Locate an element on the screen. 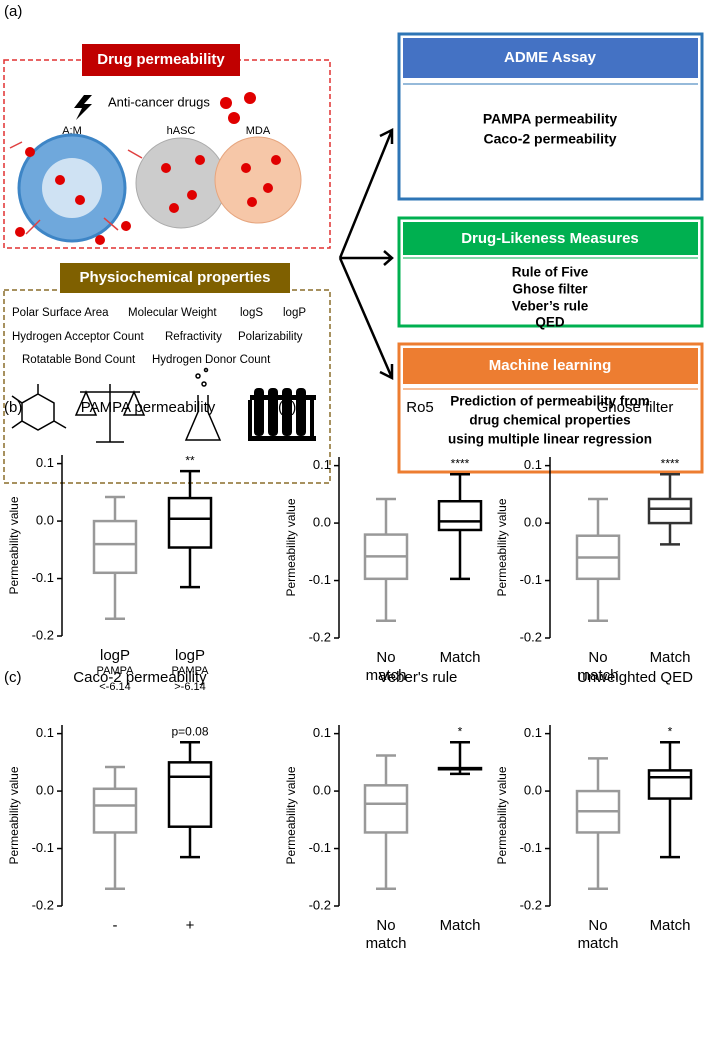 Image resolution: width=709 pixels, height=1064 pixels. box-line: Prediction of permeability from is located at coordinates (550, 401).